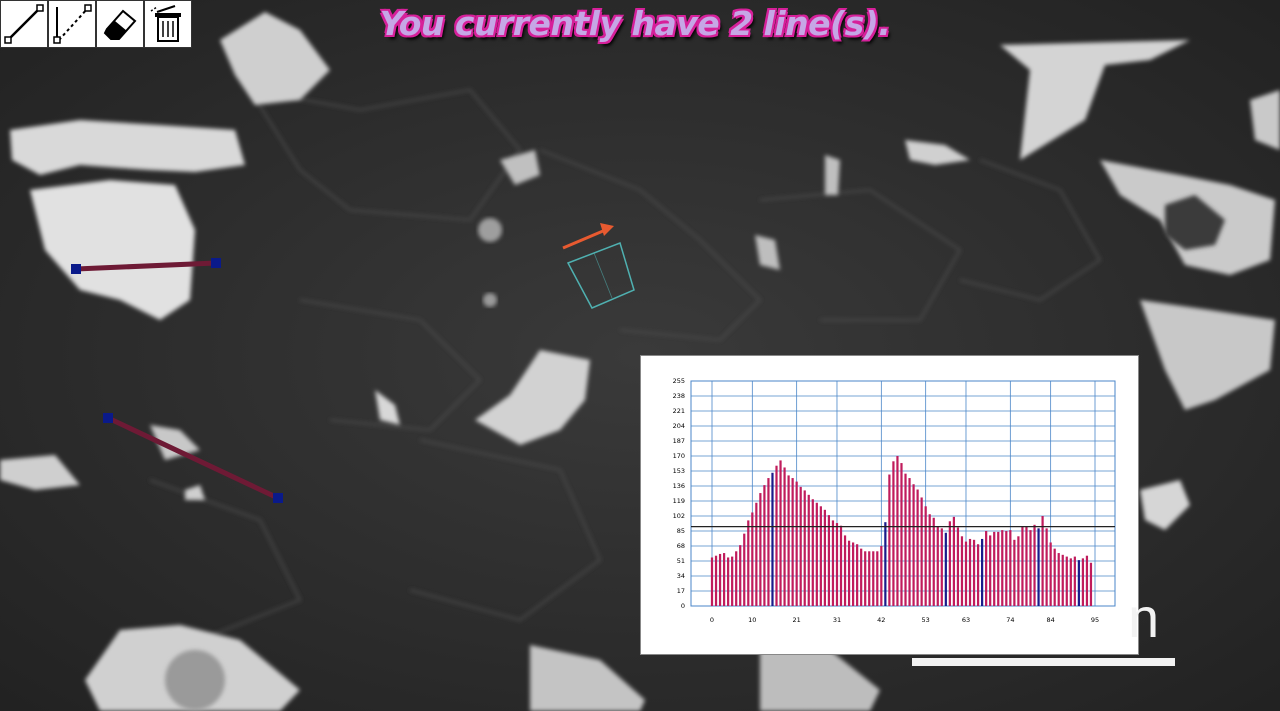 The width and height of the screenshot is (1280, 711). What do you see at coordinates (681, 591) in the screenshot?
I see `y-tick-label: 17` at bounding box center [681, 591].